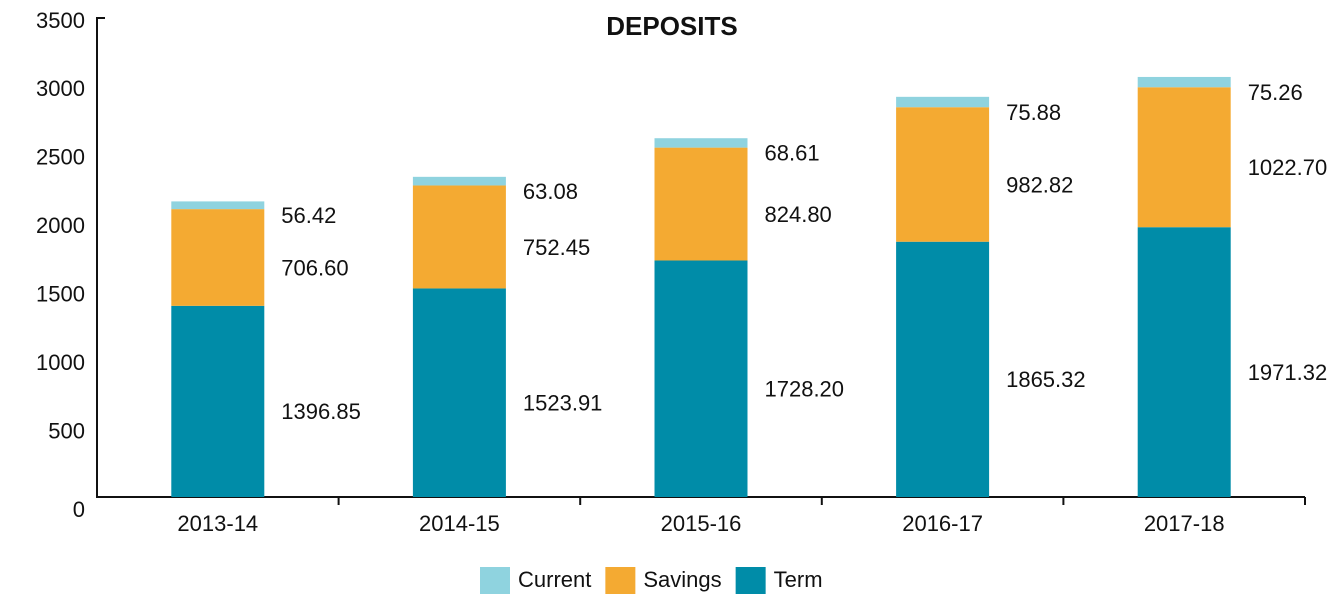 This screenshot has width=1328, height=594. Describe the element at coordinates (550, 191) in the screenshot. I see `value-label: 63.08` at that location.